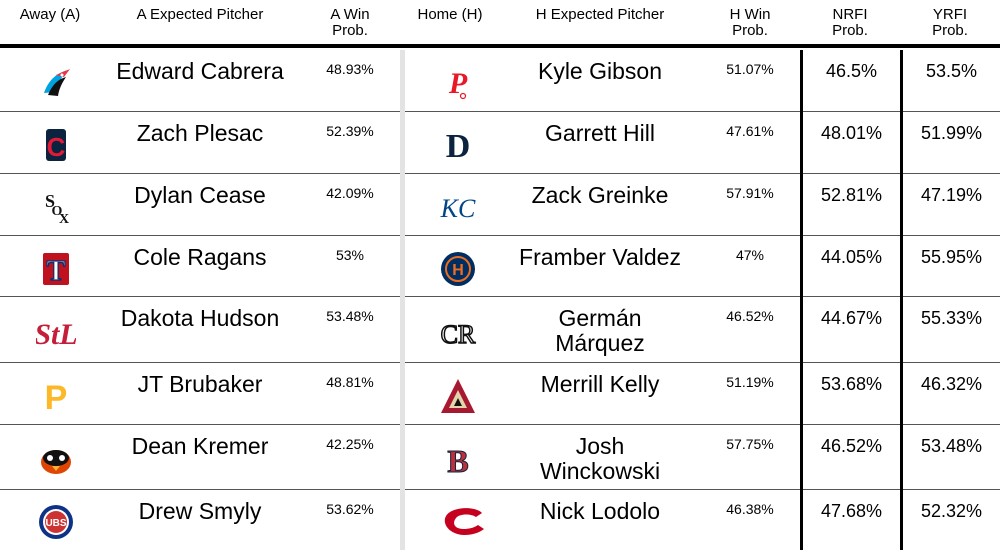  I want to click on pirates-logo-icon: P, so click(56, 396).